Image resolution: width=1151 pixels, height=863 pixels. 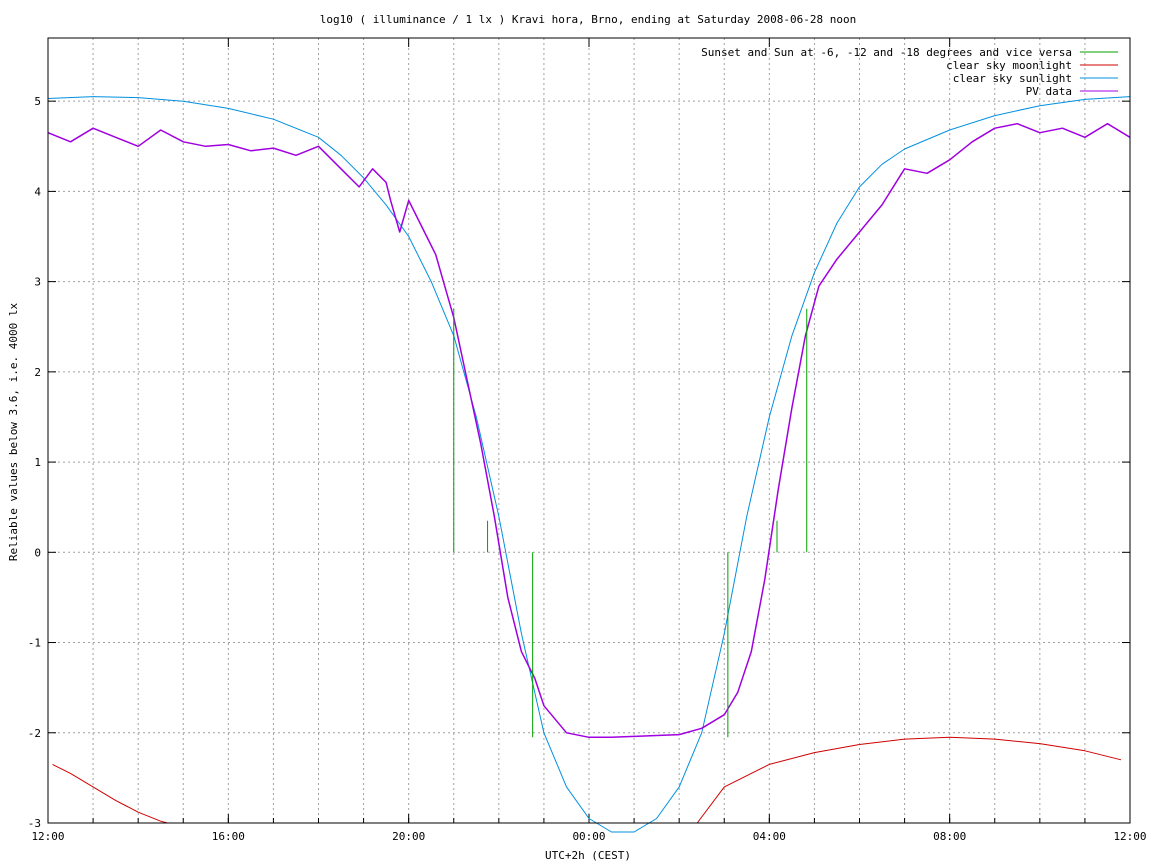 What do you see at coordinates (1012, 78) in the screenshot?
I see `legend-label: clear sky sunlight` at bounding box center [1012, 78].